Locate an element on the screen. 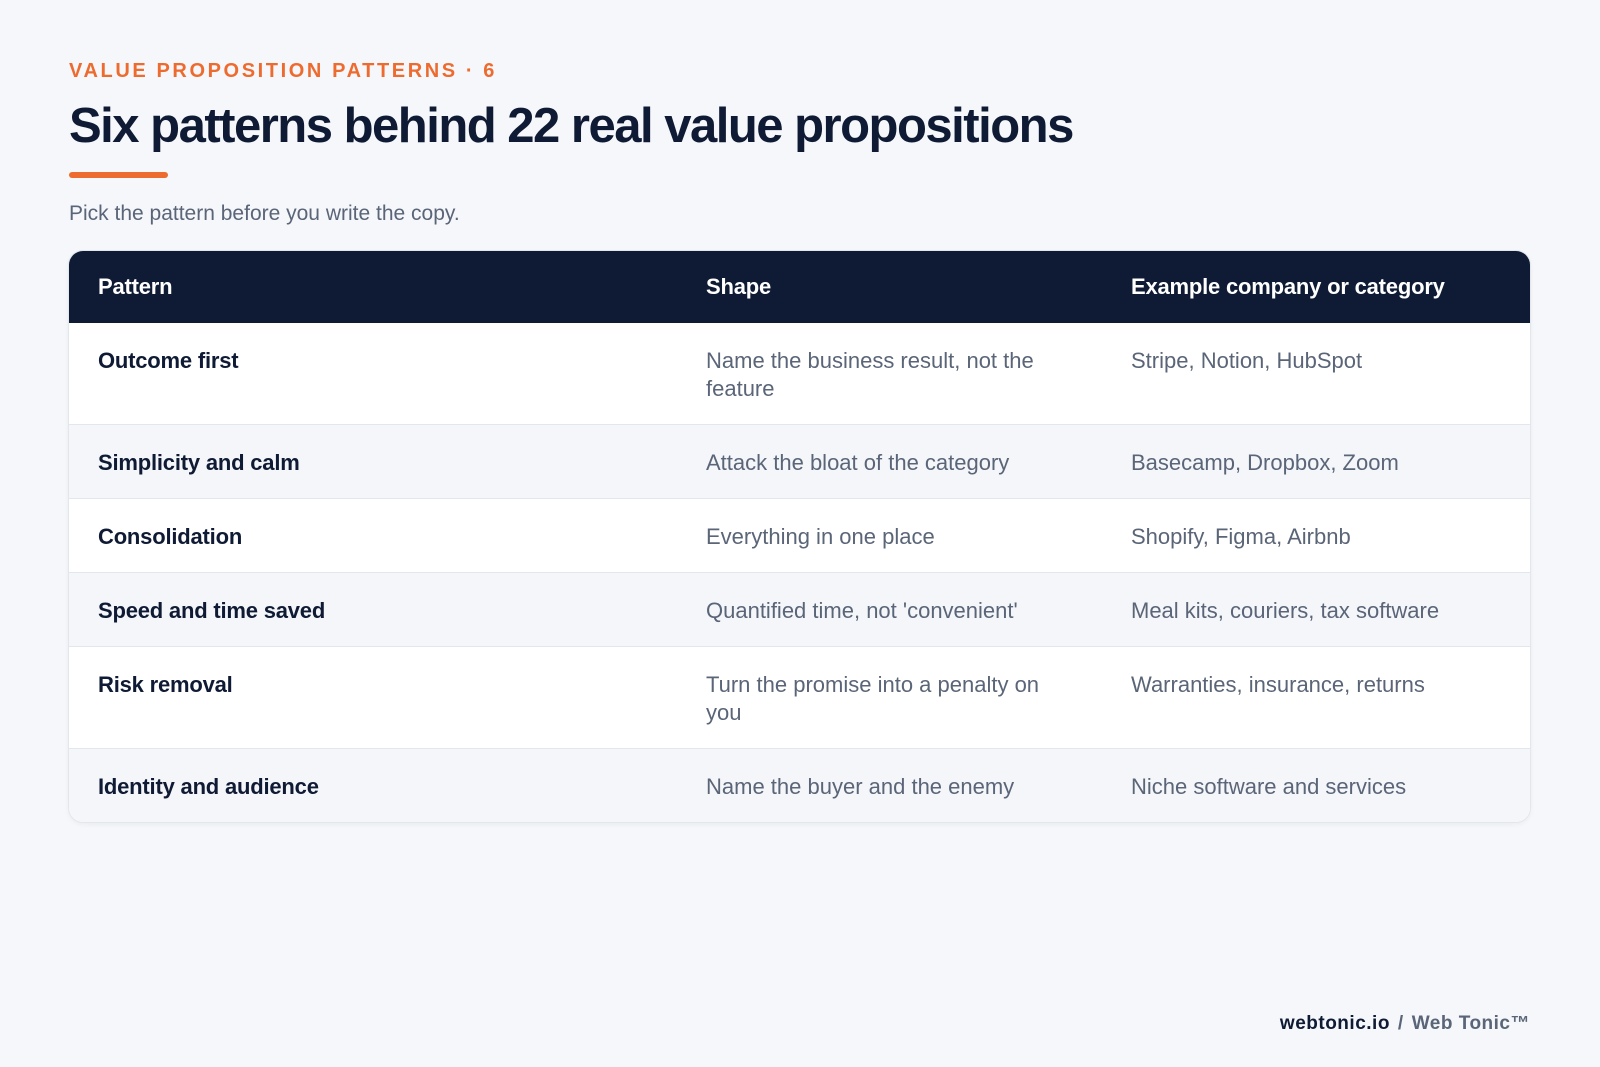  title-accent-rule is located at coordinates (118, 175).